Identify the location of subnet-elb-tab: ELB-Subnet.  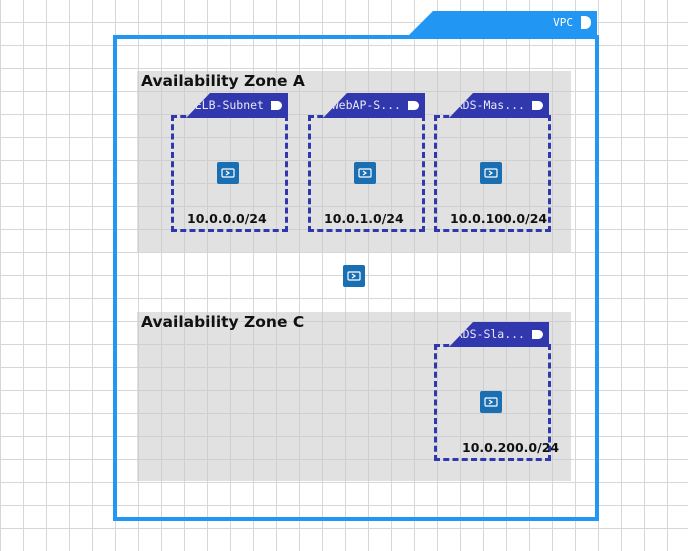
(237, 105).